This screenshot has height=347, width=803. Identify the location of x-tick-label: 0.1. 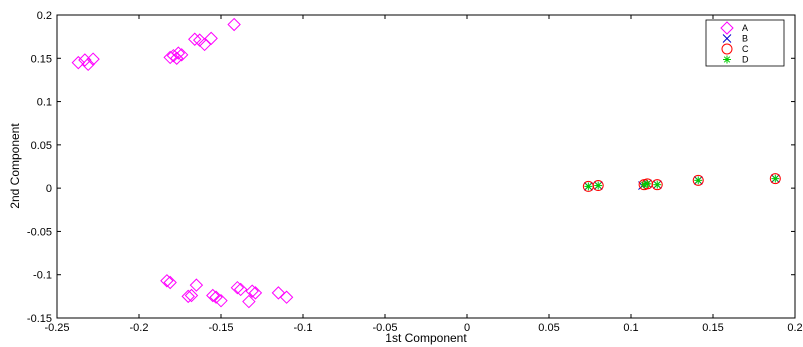
(630, 328).